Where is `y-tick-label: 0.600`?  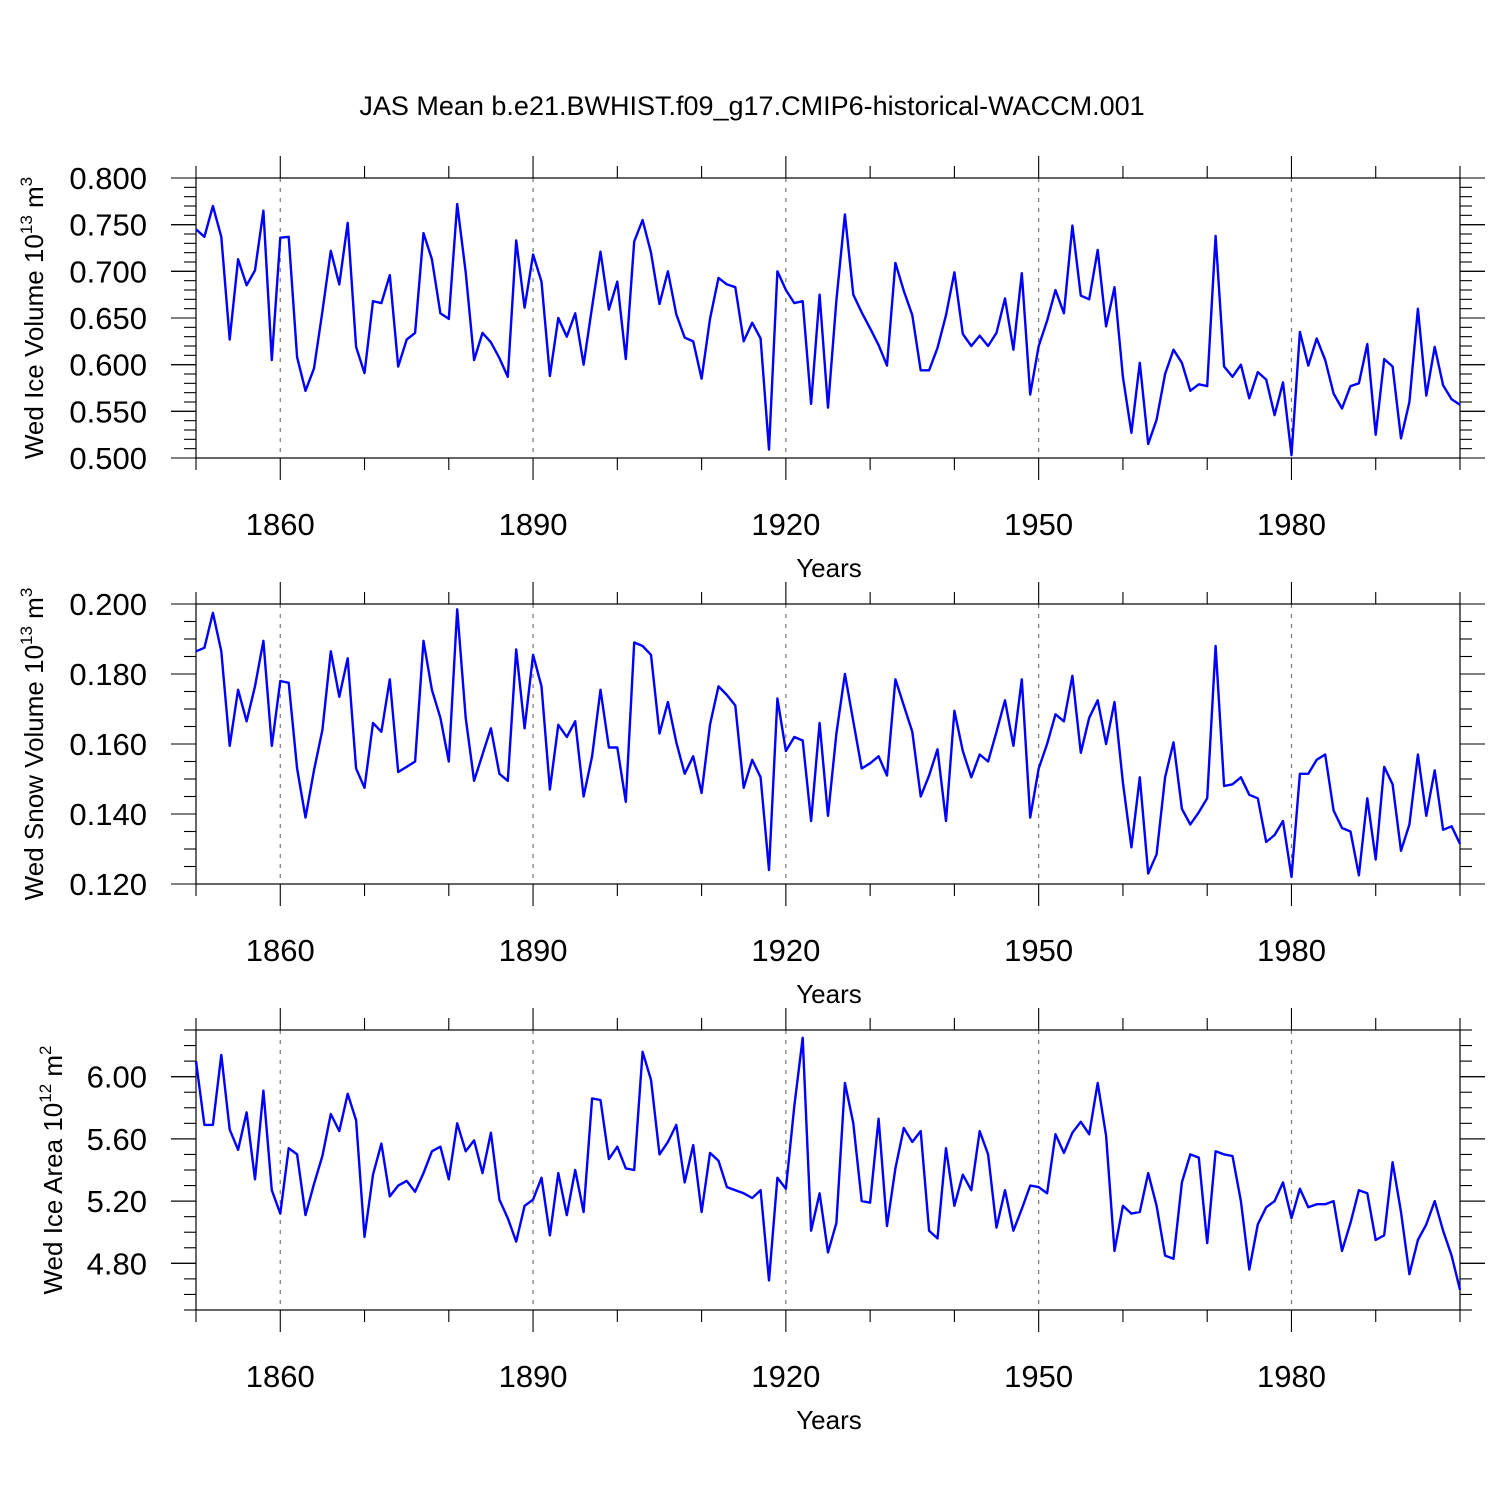
y-tick-label: 0.600 is located at coordinates (108, 365).